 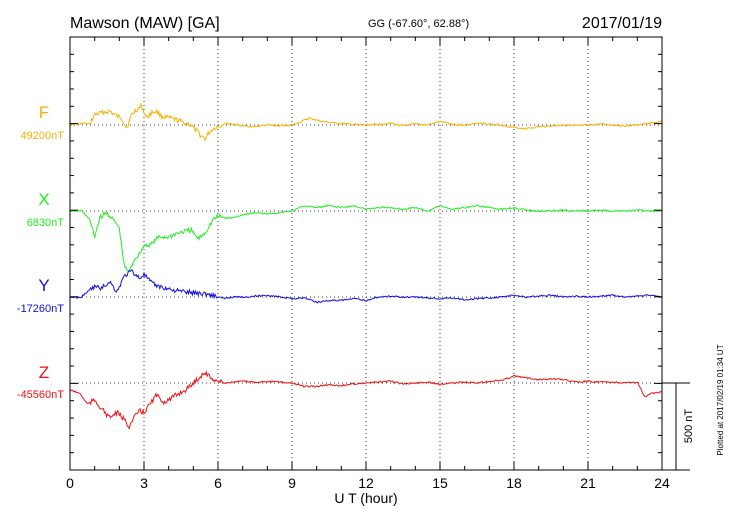 I want to click on x-tick-label-21: 21, so click(x=588, y=483).